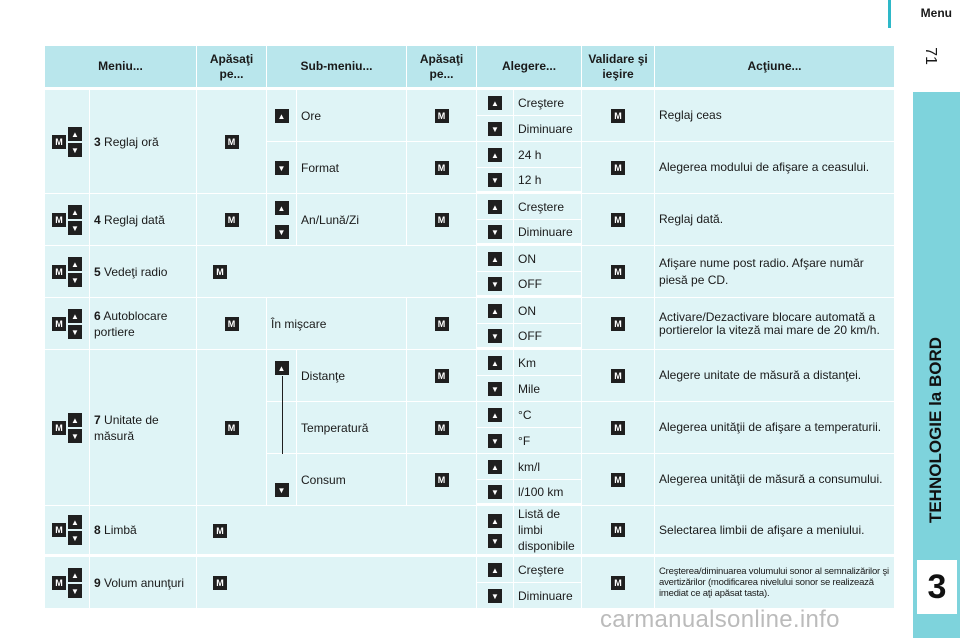  I want to click on menu-label: 6 Autoblocare portiere, so click(144, 324).